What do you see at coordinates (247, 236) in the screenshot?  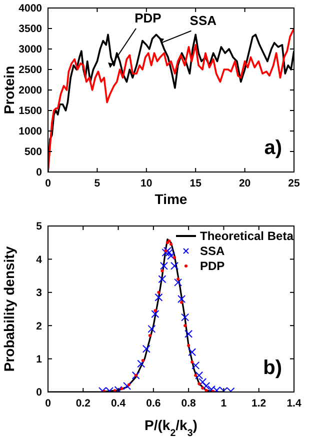 I see `legend-label: Theoretical Beta` at bounding box center [247, 236].